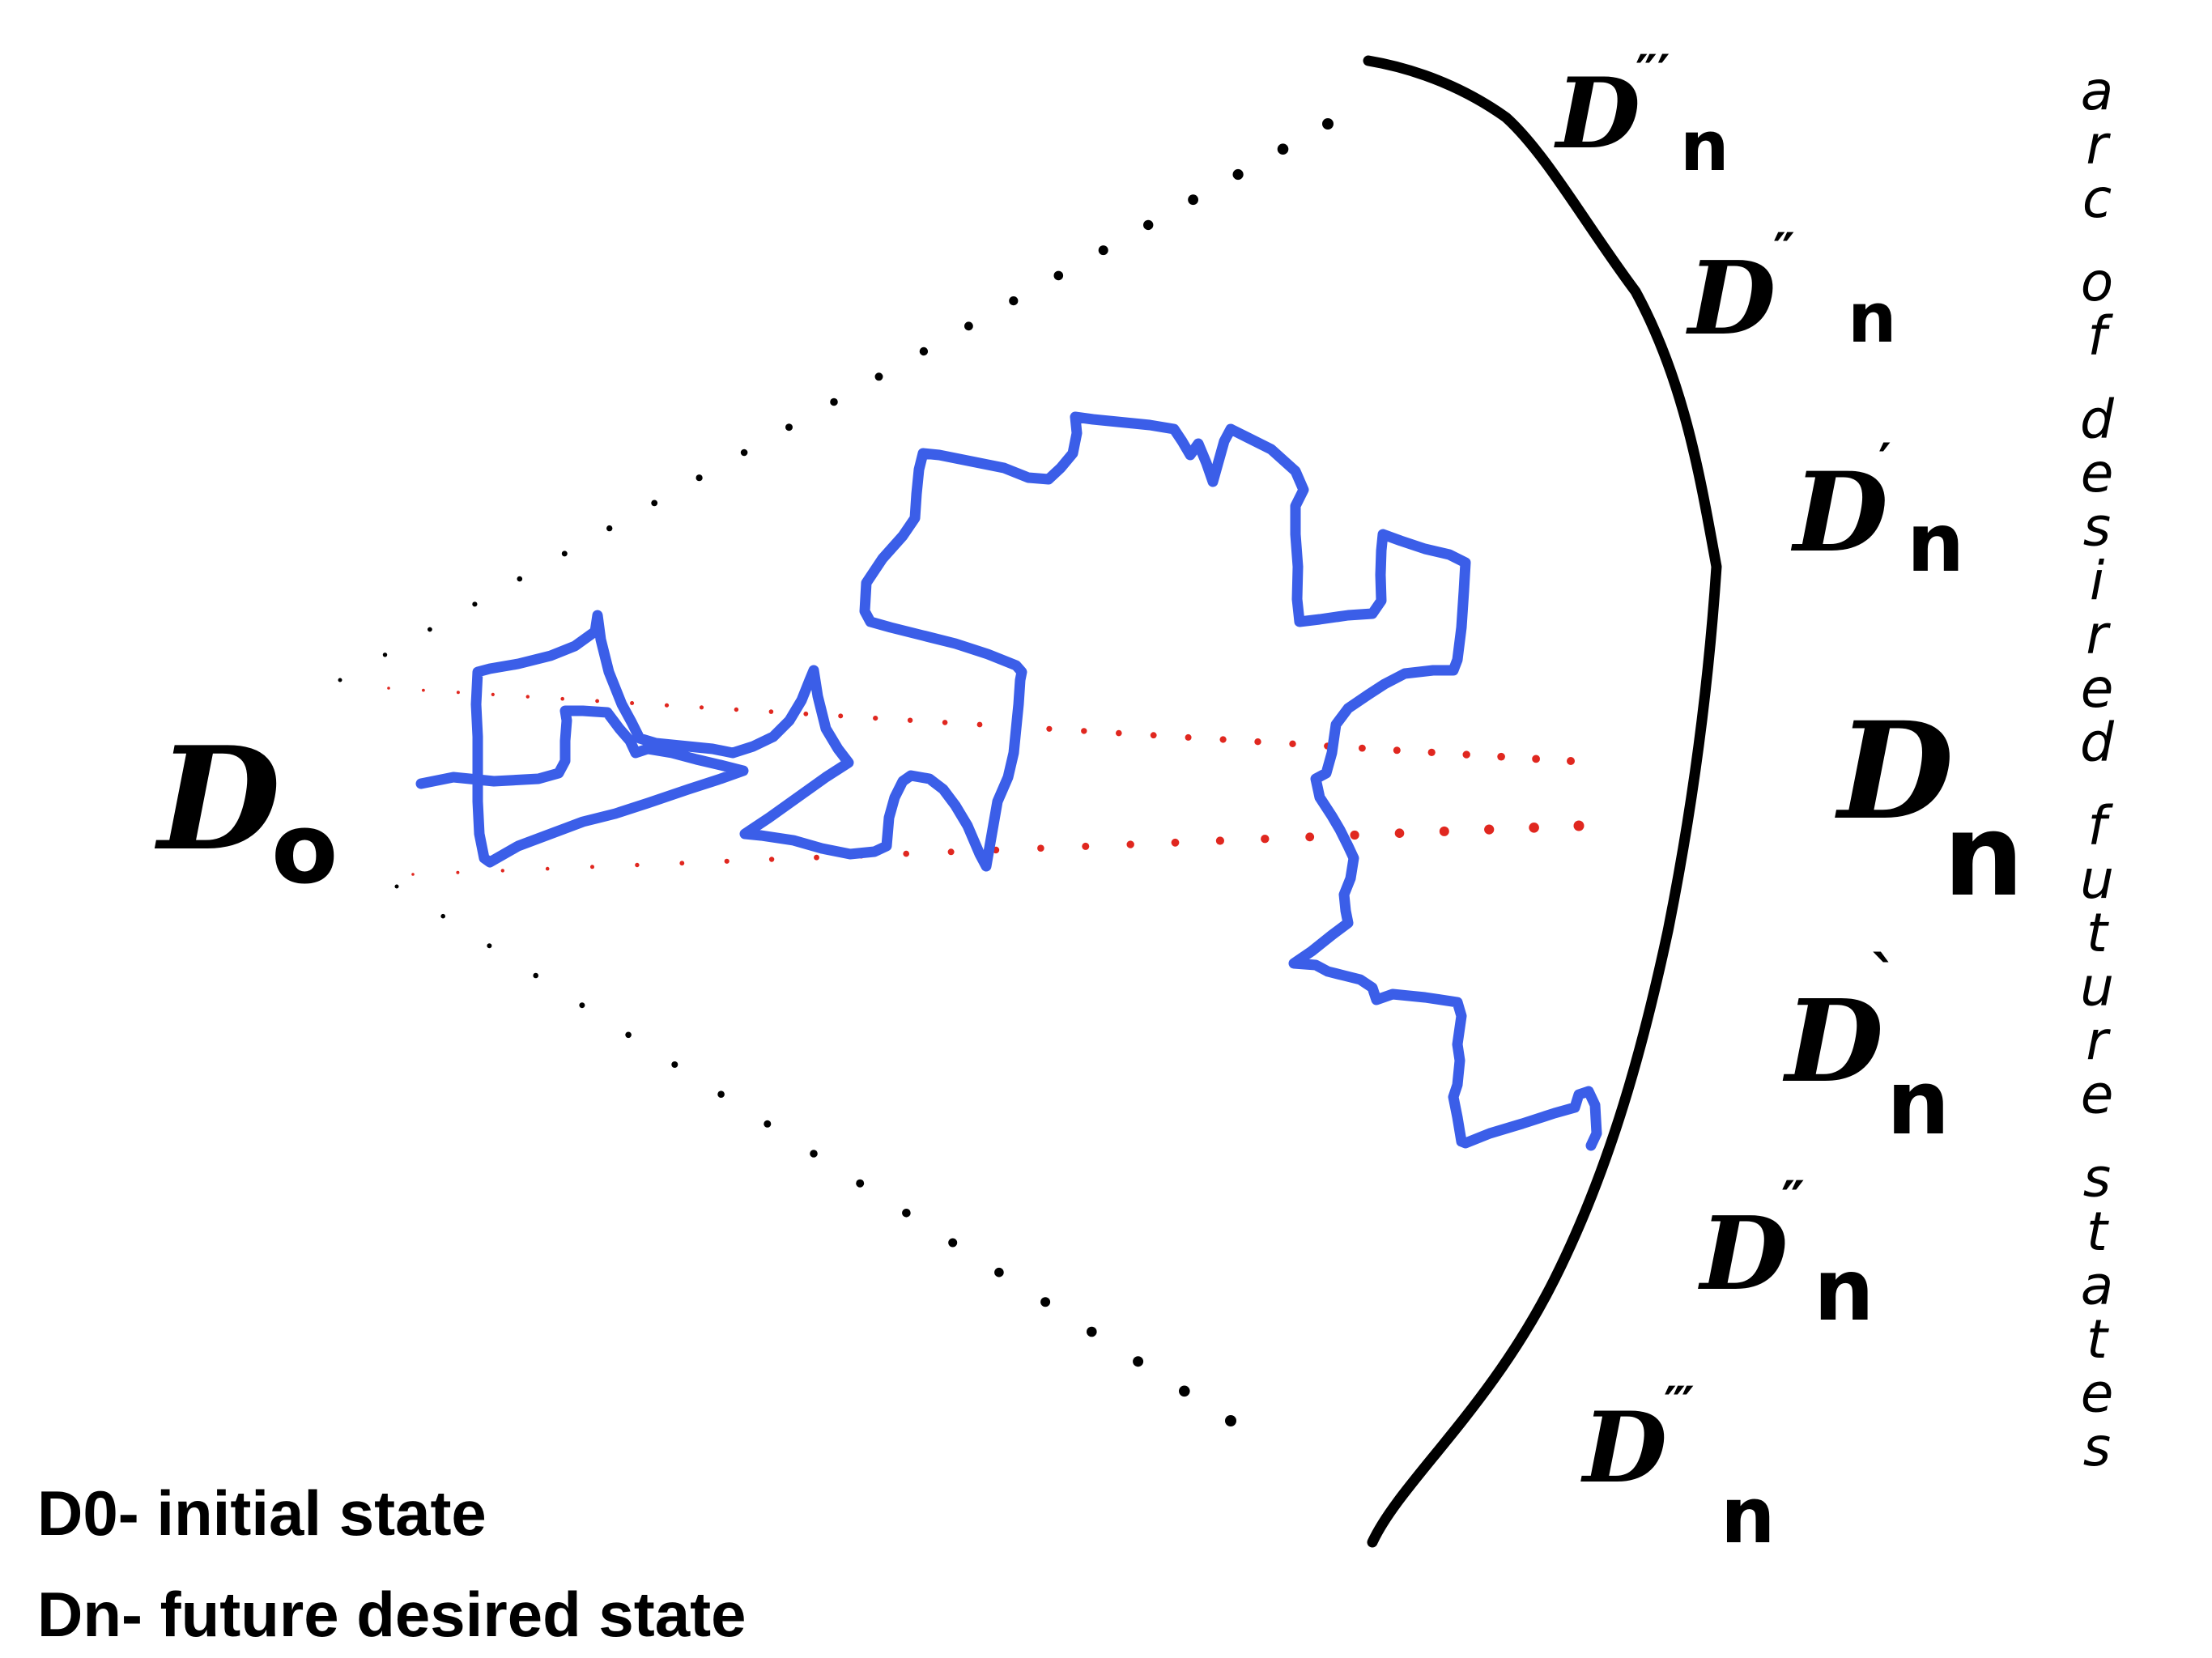 This screenshot has height=1658, width=2212. I want to click on arc-label-letter: c, so click(2097, 199).